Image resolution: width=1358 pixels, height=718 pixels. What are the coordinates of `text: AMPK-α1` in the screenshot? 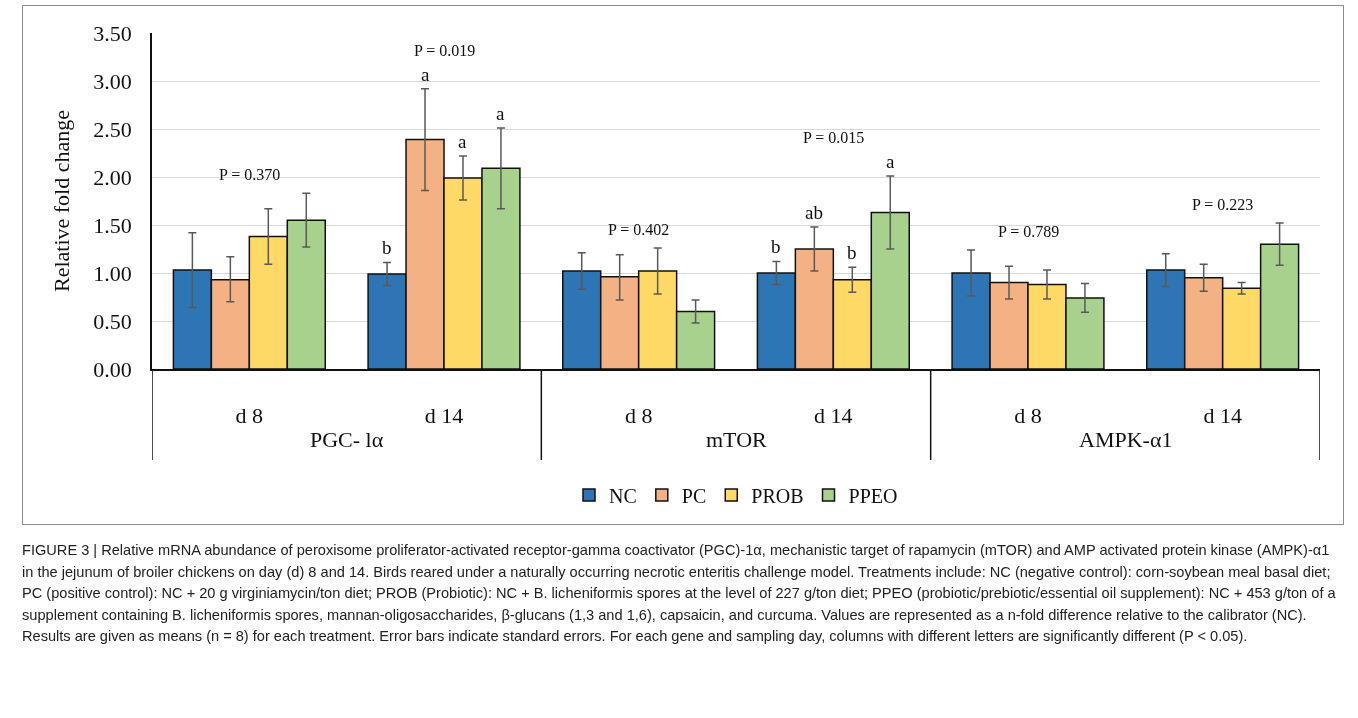 It's located at (1126, 439).